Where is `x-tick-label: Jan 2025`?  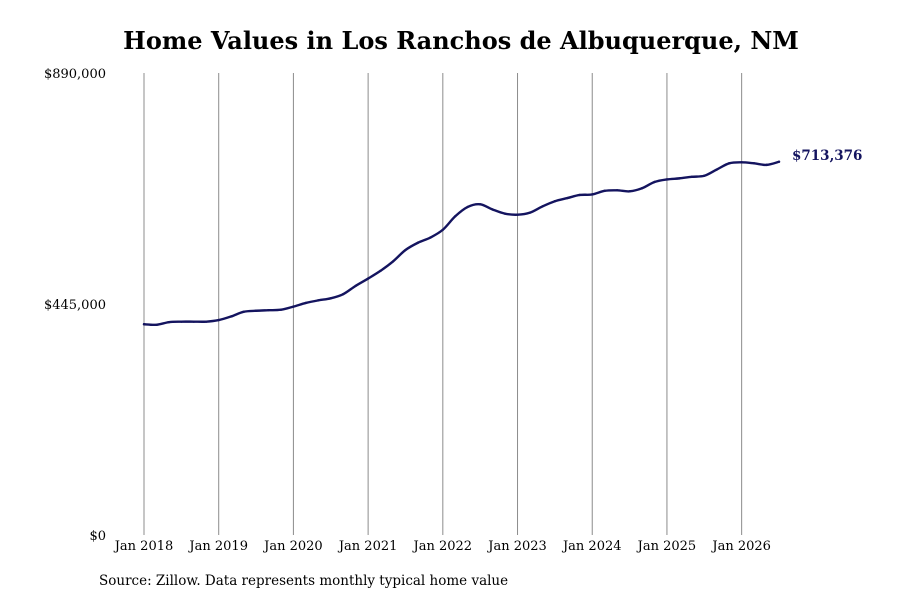
x-tick-label: Jan 2025 is located at coordinates (666, 546).